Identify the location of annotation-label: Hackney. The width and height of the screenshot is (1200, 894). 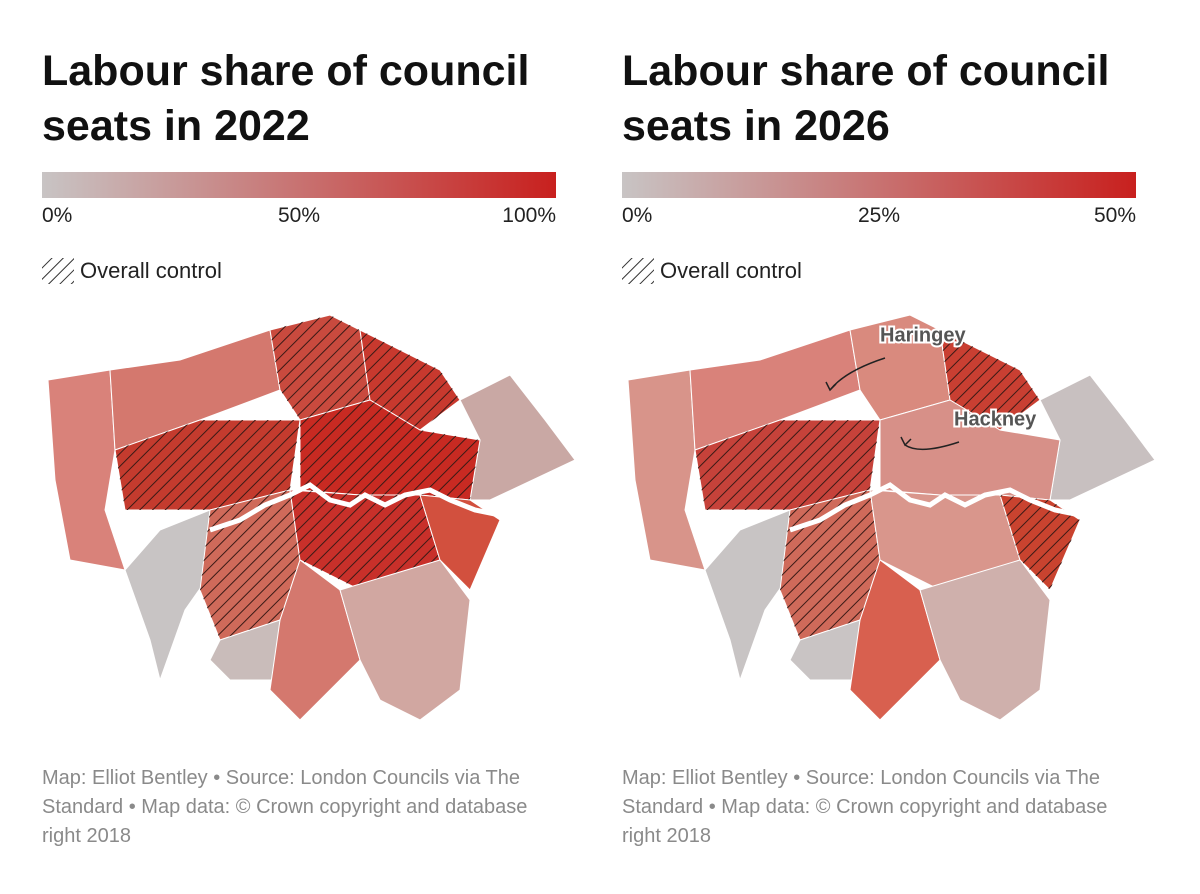
(995, 419).